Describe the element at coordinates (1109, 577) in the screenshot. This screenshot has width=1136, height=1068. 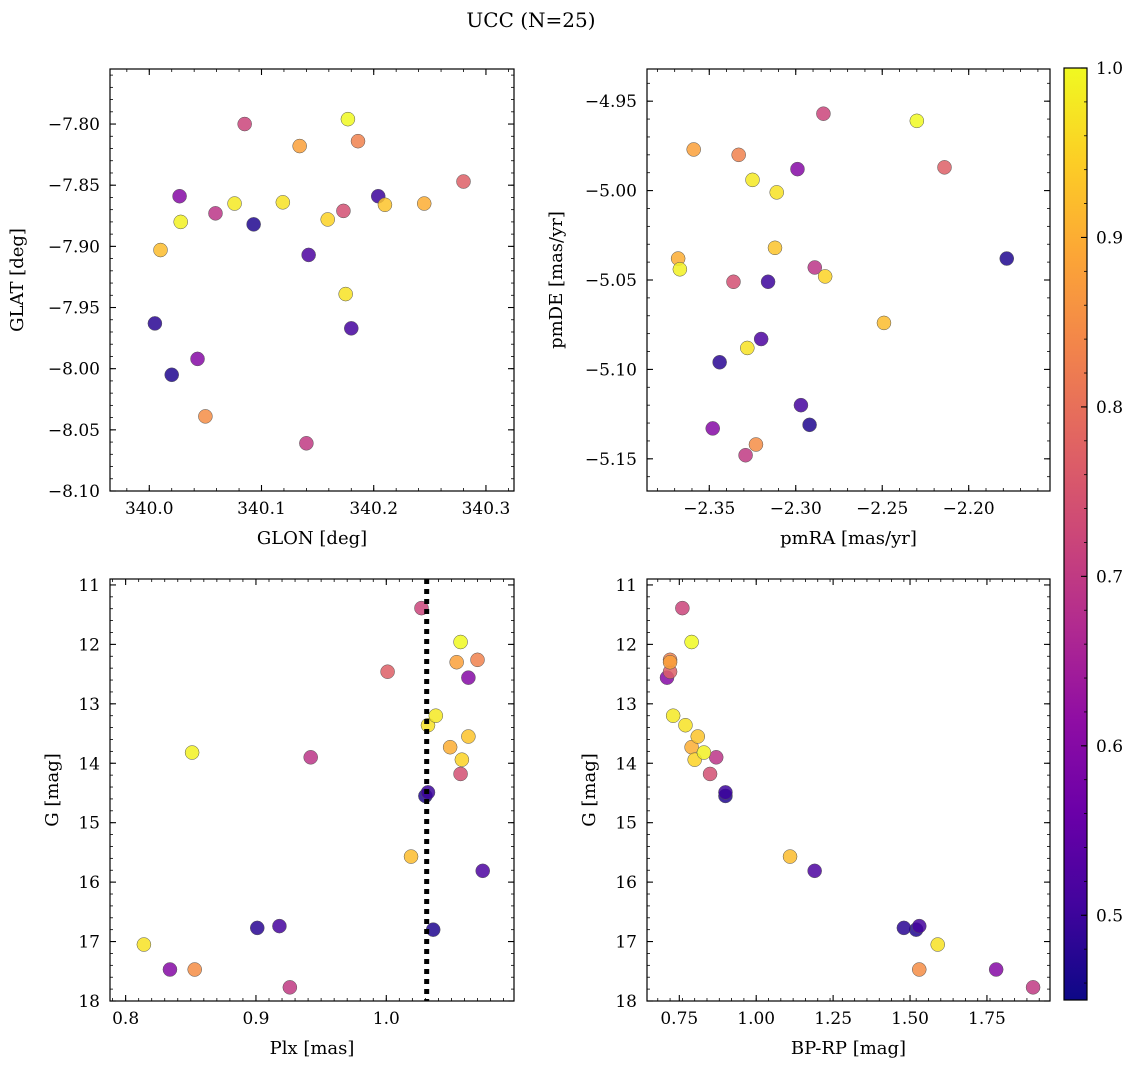
I see `colorbar-tick-label: 0.7` at that location.